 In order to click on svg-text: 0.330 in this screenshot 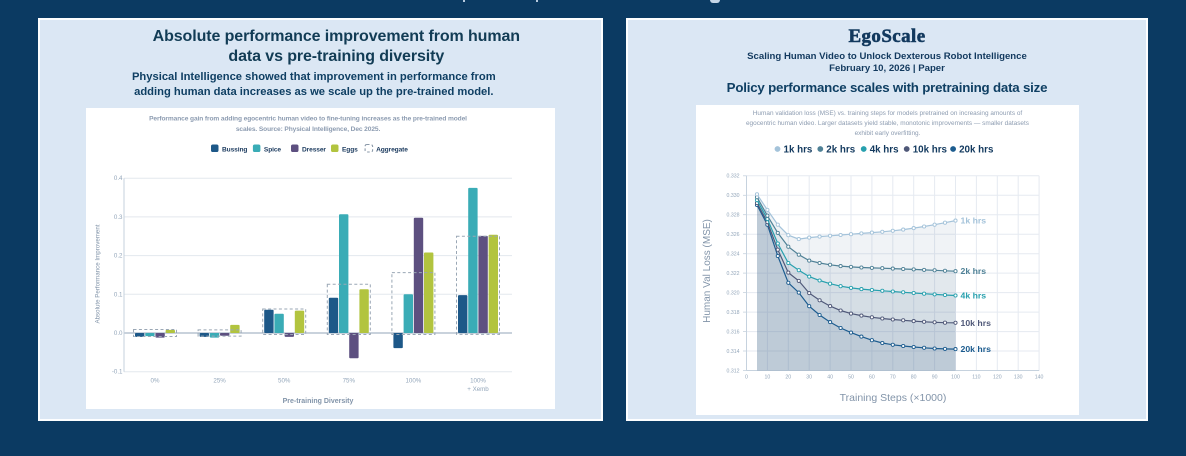, I will do `click(733, 196)`.